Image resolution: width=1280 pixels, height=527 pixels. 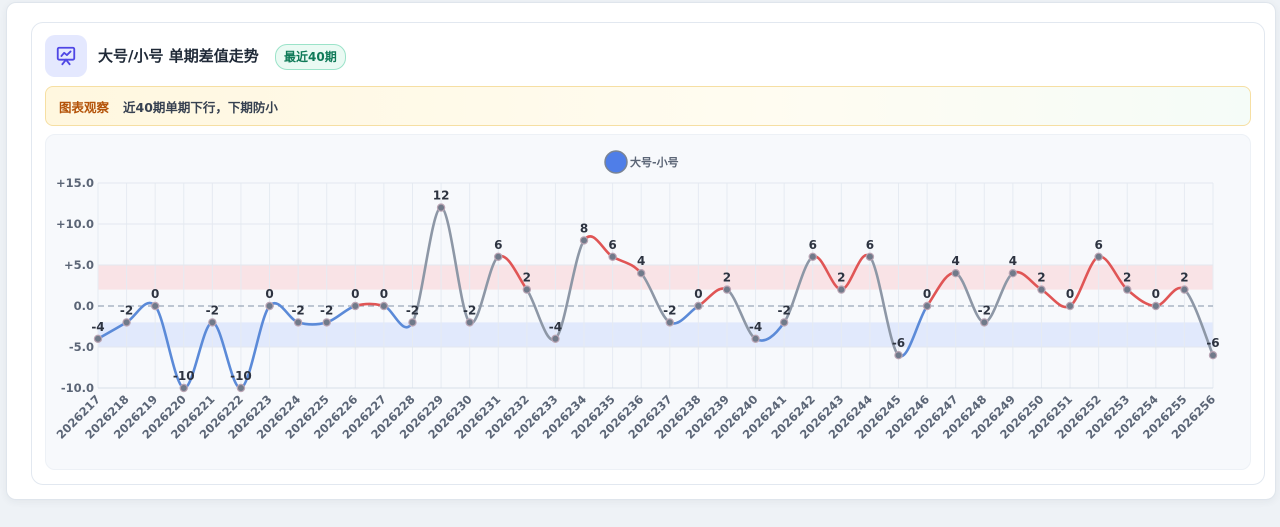 I want to click on data-label: 8, so click(x=584, y=228).